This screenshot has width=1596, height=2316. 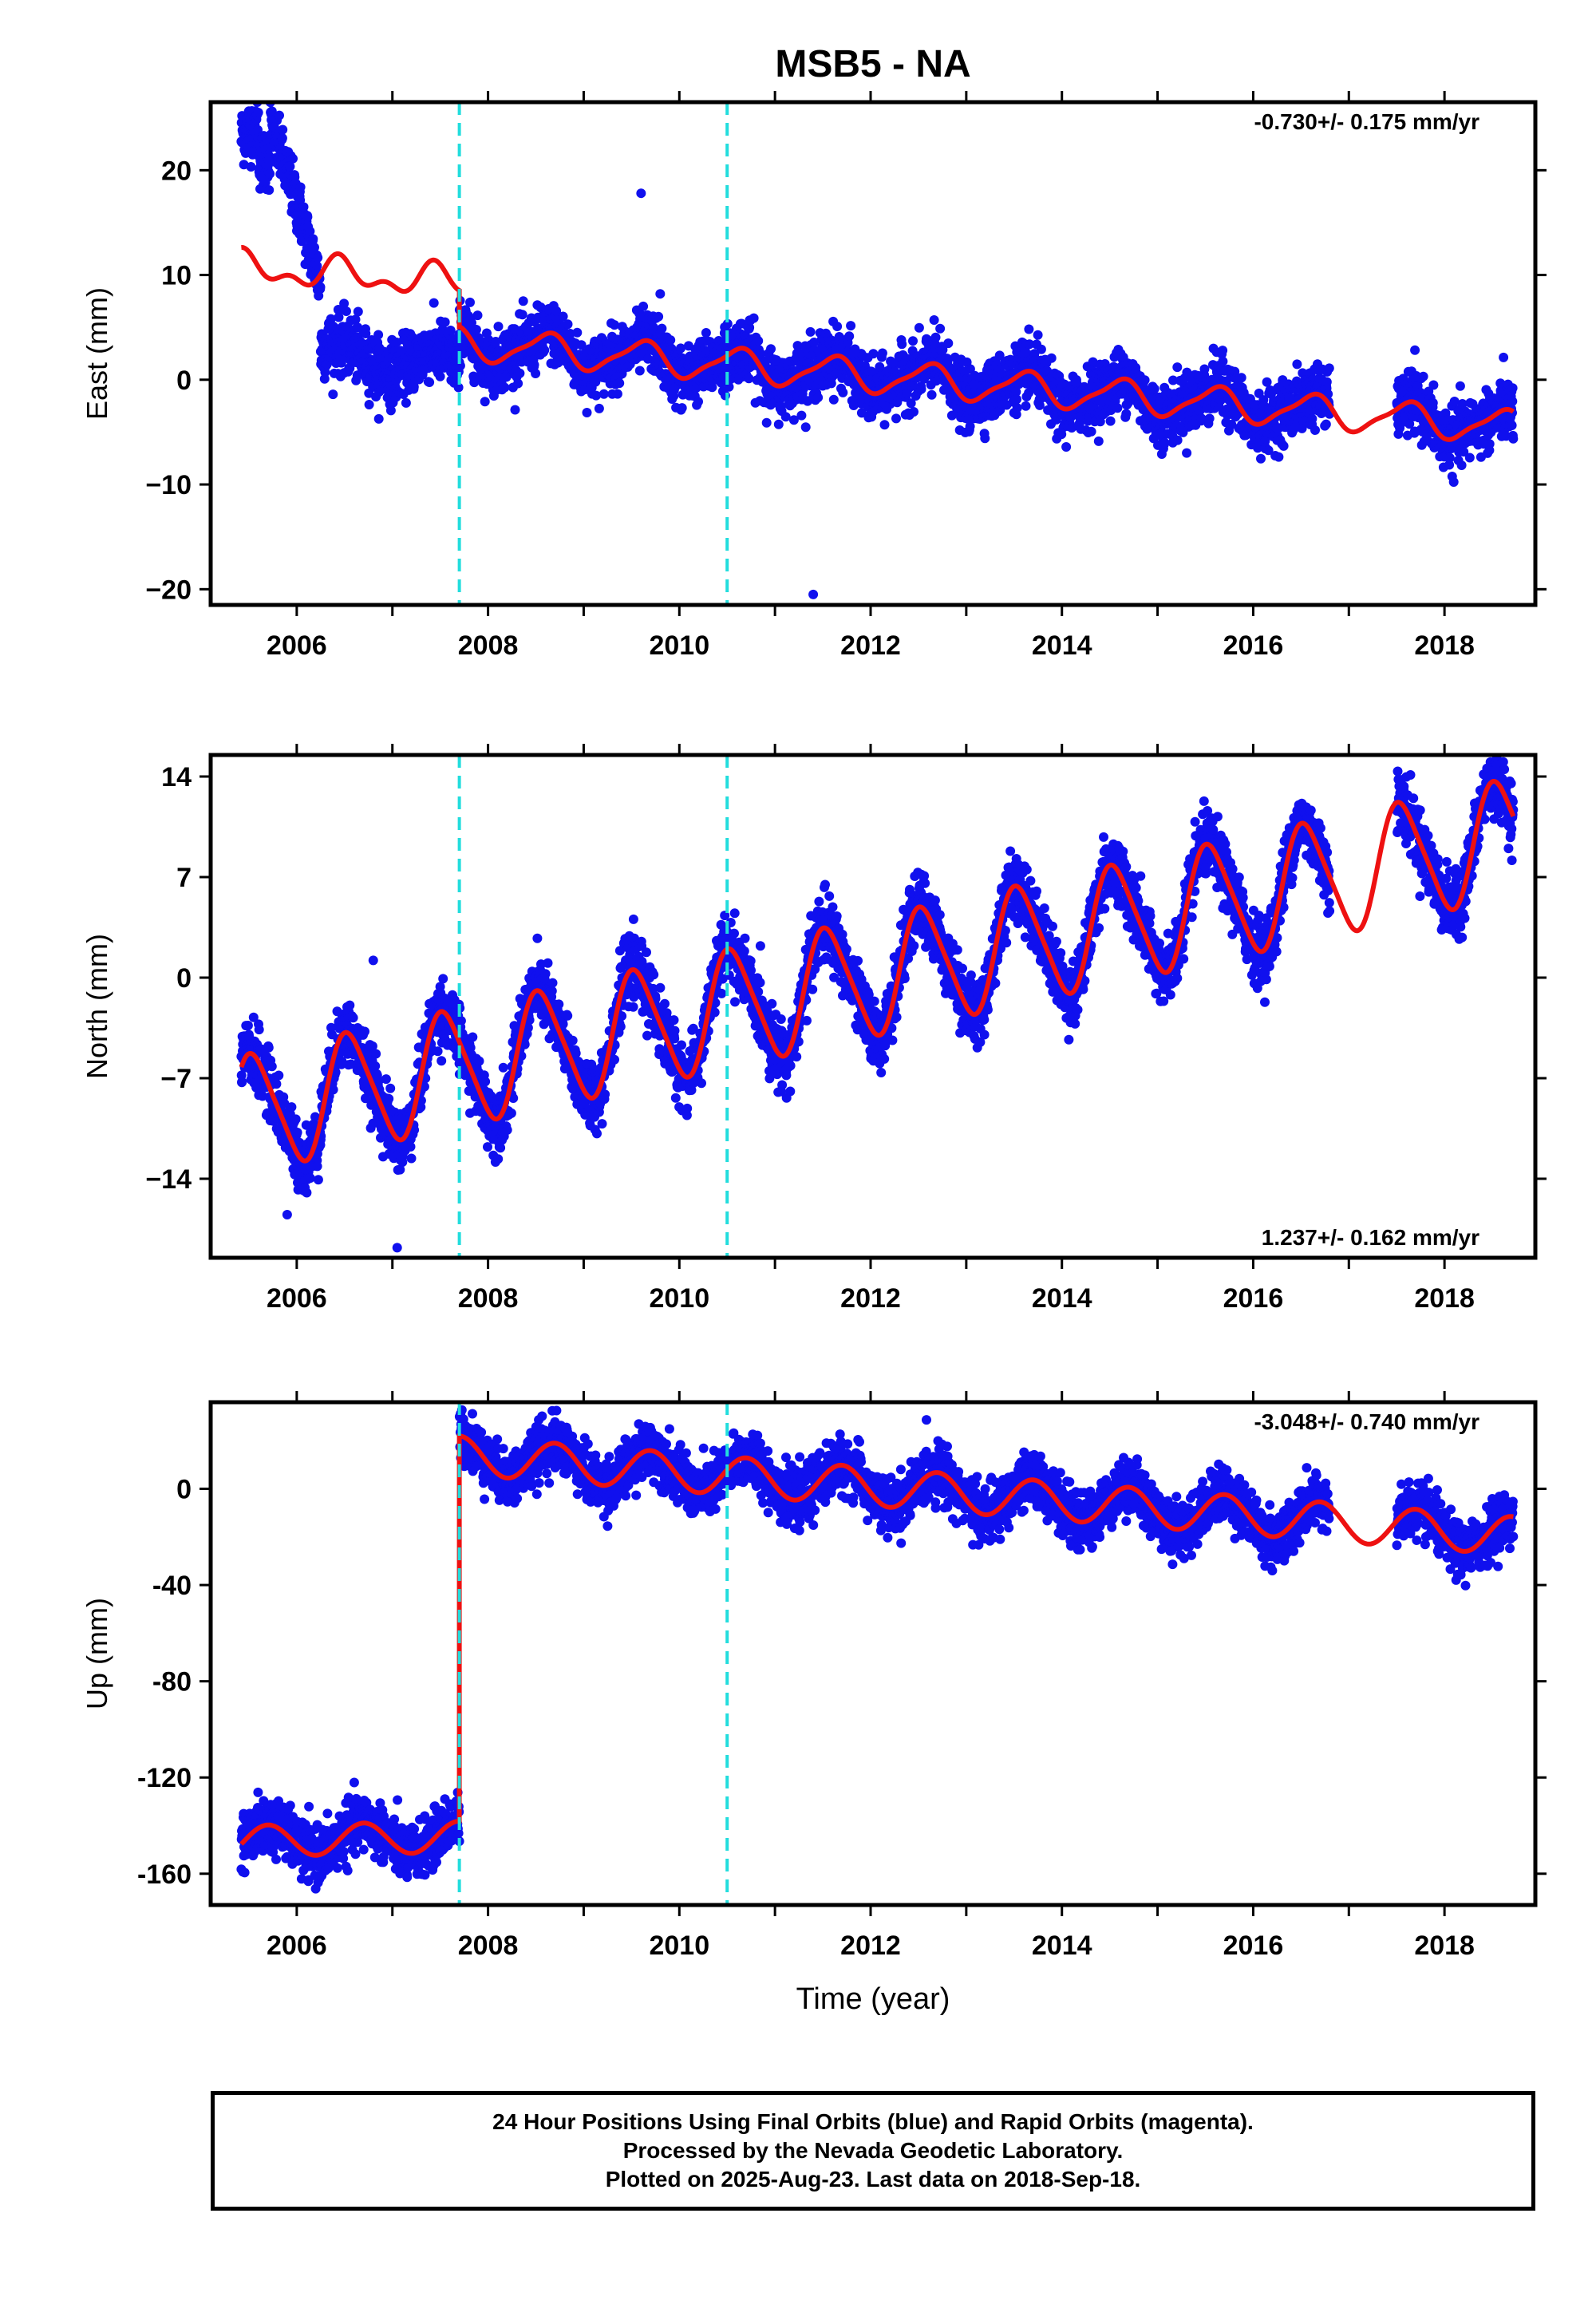 I want to click on y-axis-label: East (mm), so click(x=97, y=353).